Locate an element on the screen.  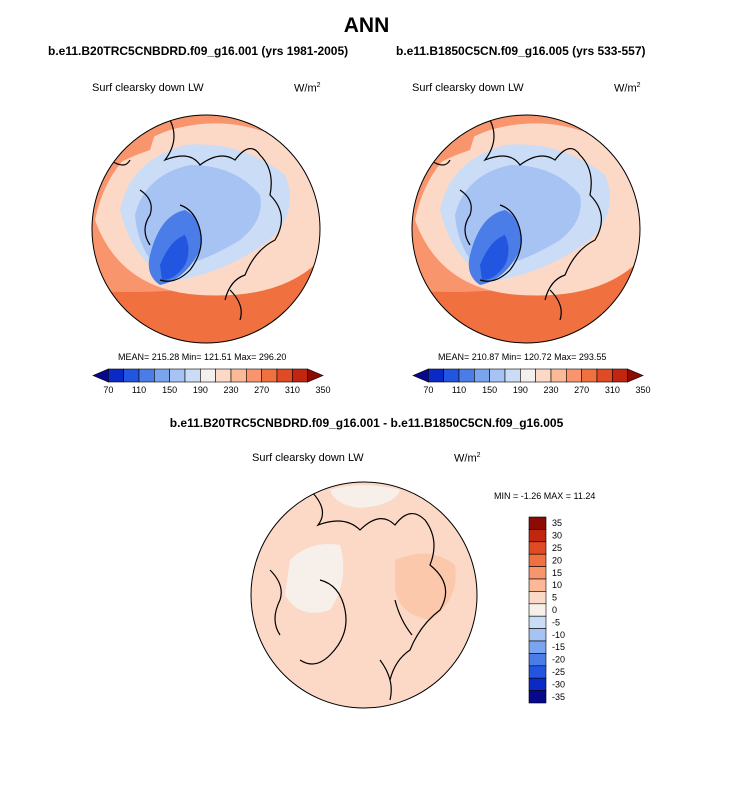
panel2-colorbar-tick-label: 110 is located at coordinates (459, 390).